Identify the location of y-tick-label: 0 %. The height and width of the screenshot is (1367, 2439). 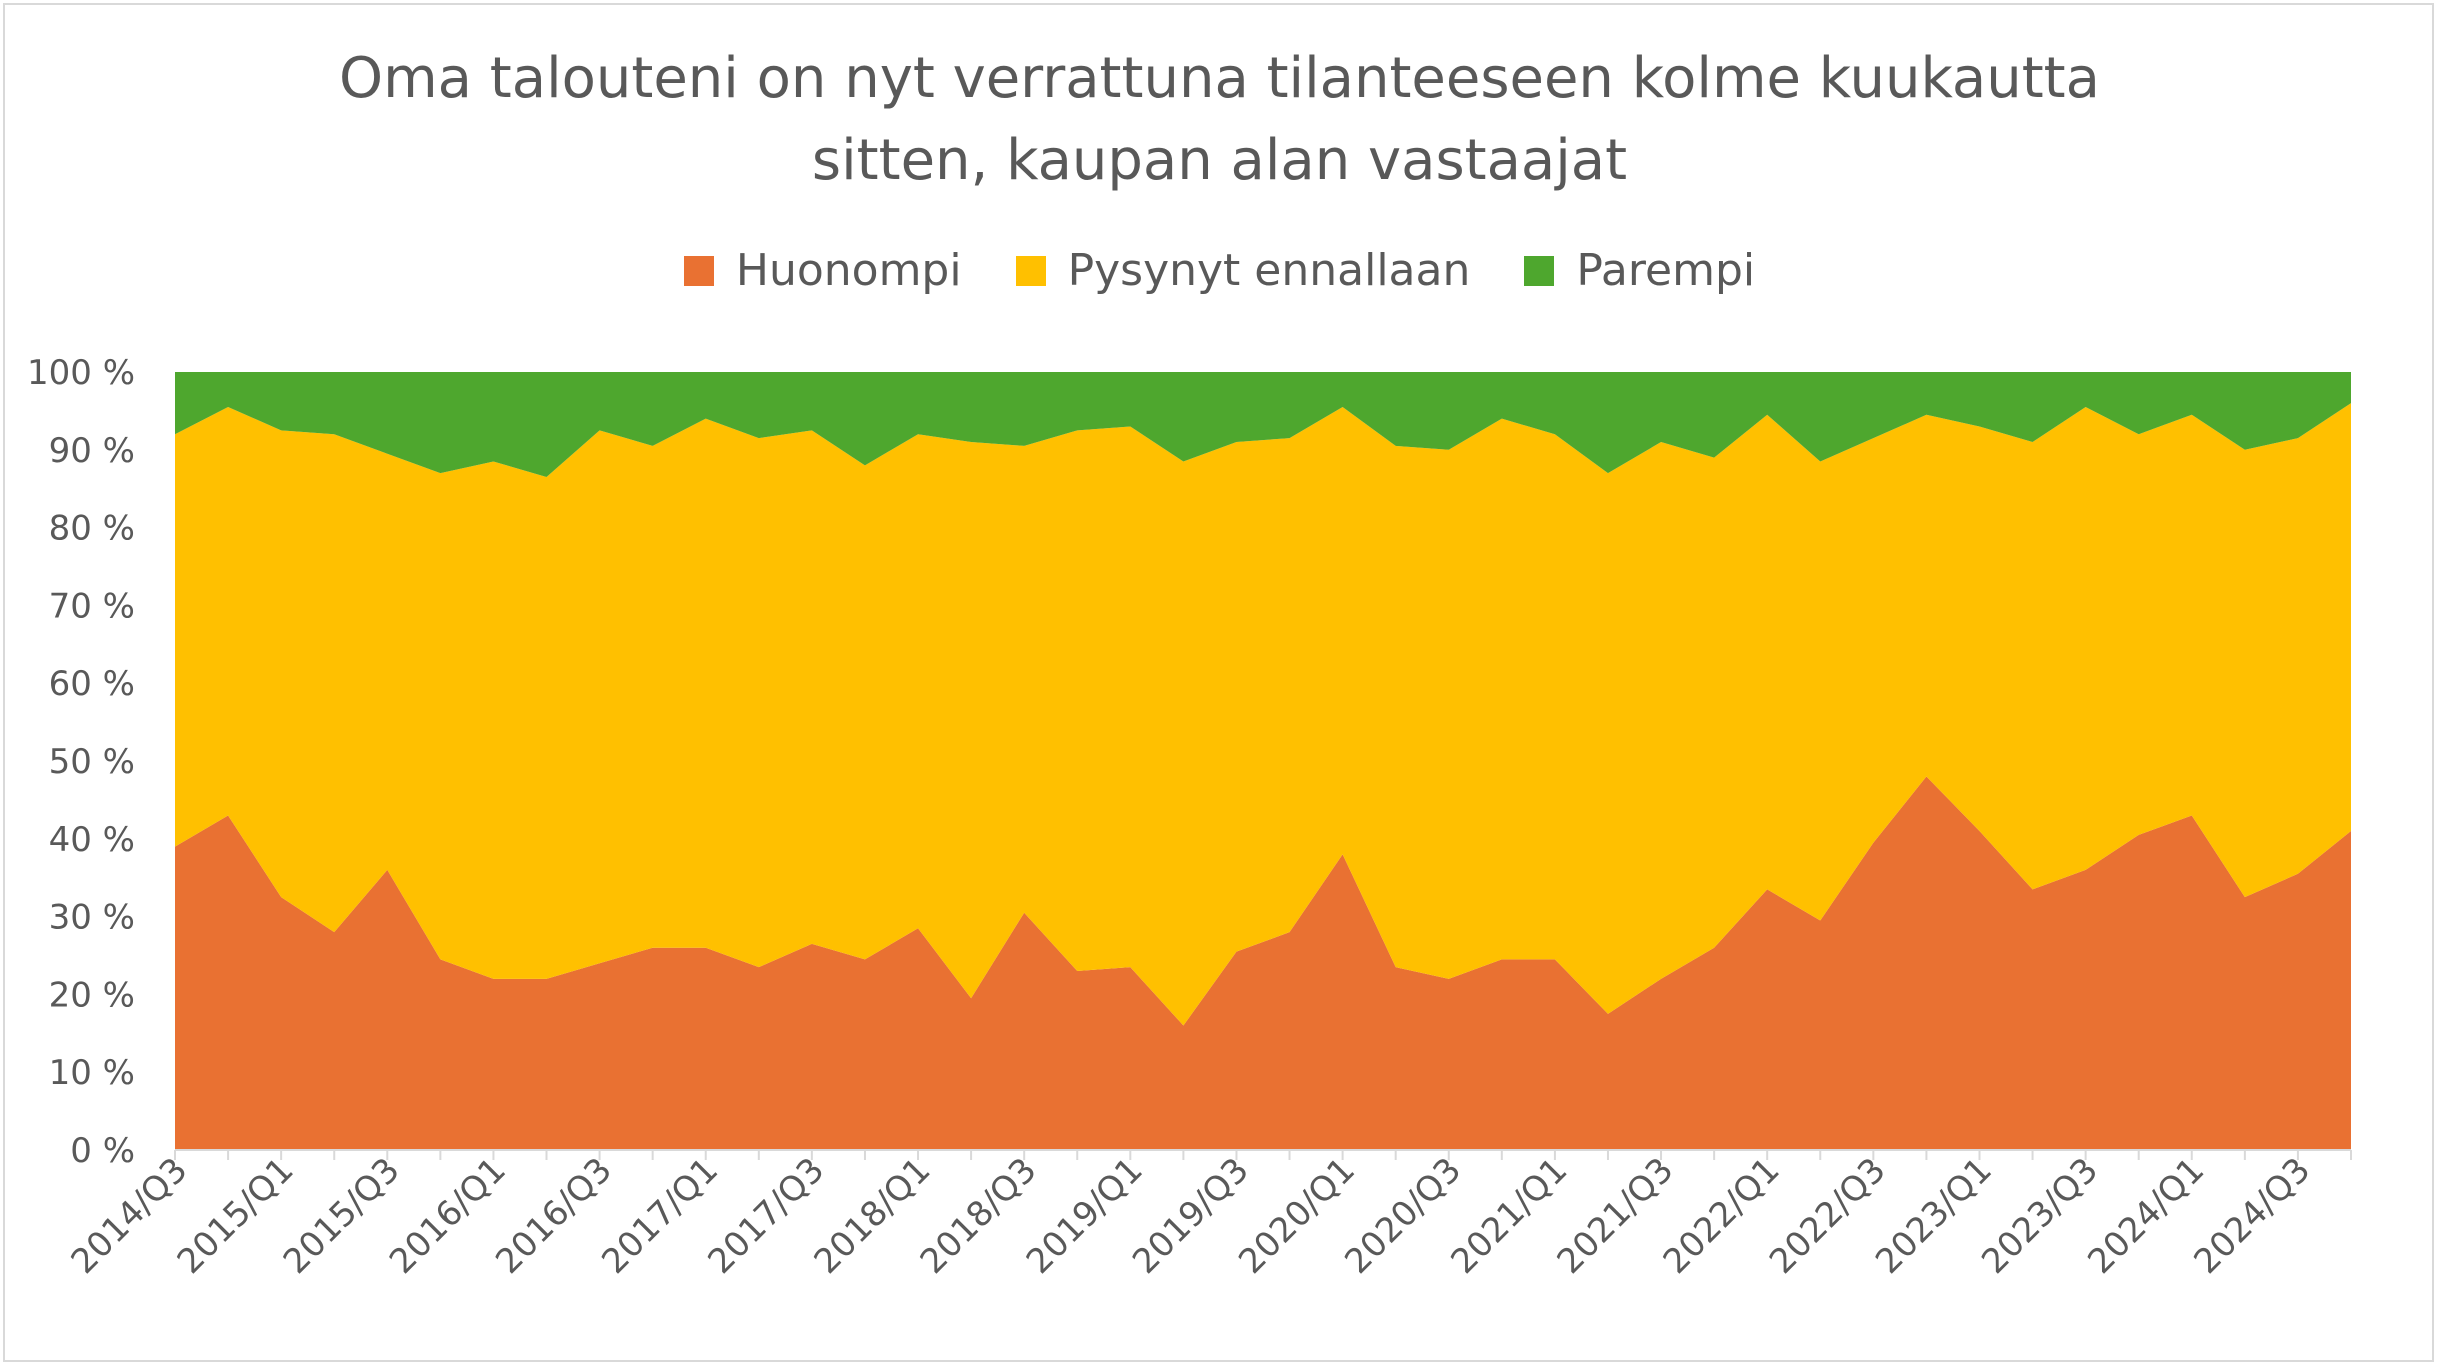
(102, 1151).